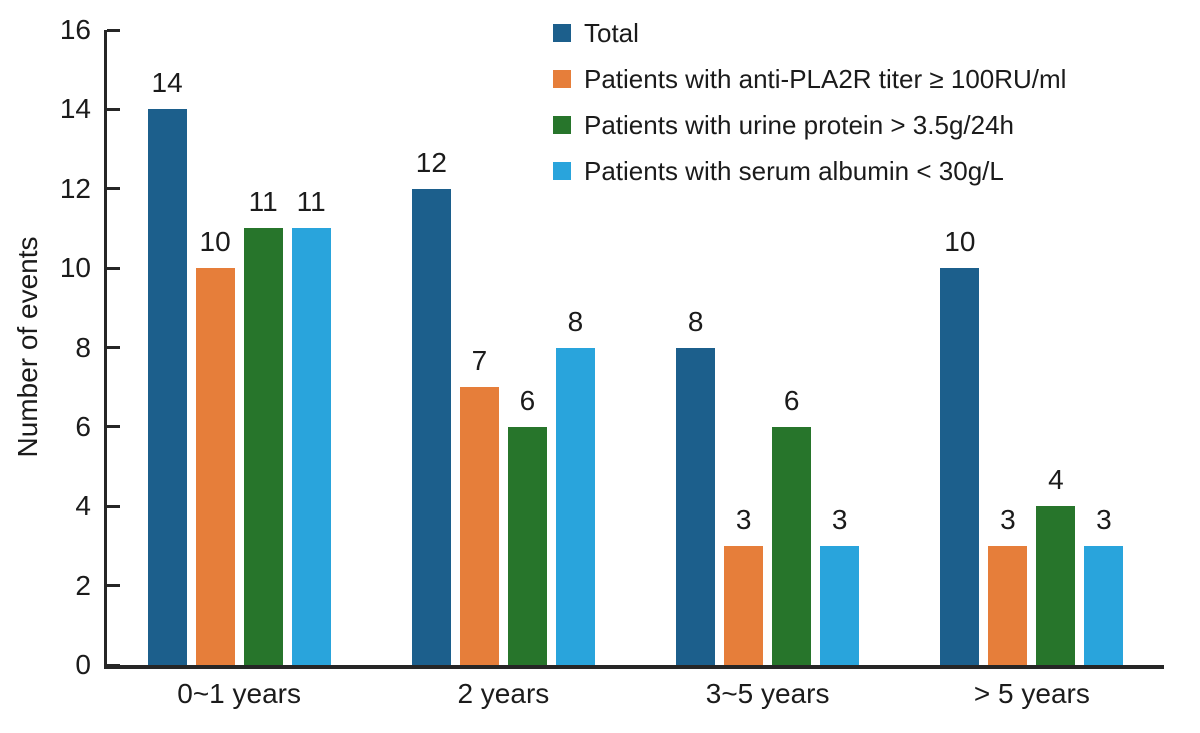 This screenshot has height=733, width=1200. I want to click on y-tick-label-16: 16, so click(75, 29).